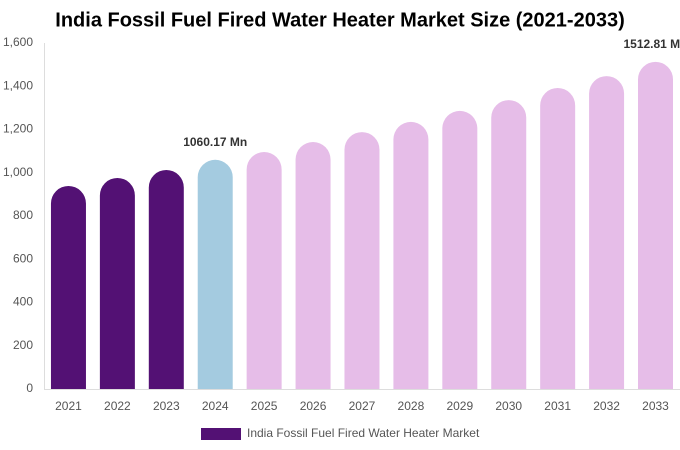  Describe the element at coordinates (264, 406) in the screenshot. I see `x-tick-label: 2025` at that location.